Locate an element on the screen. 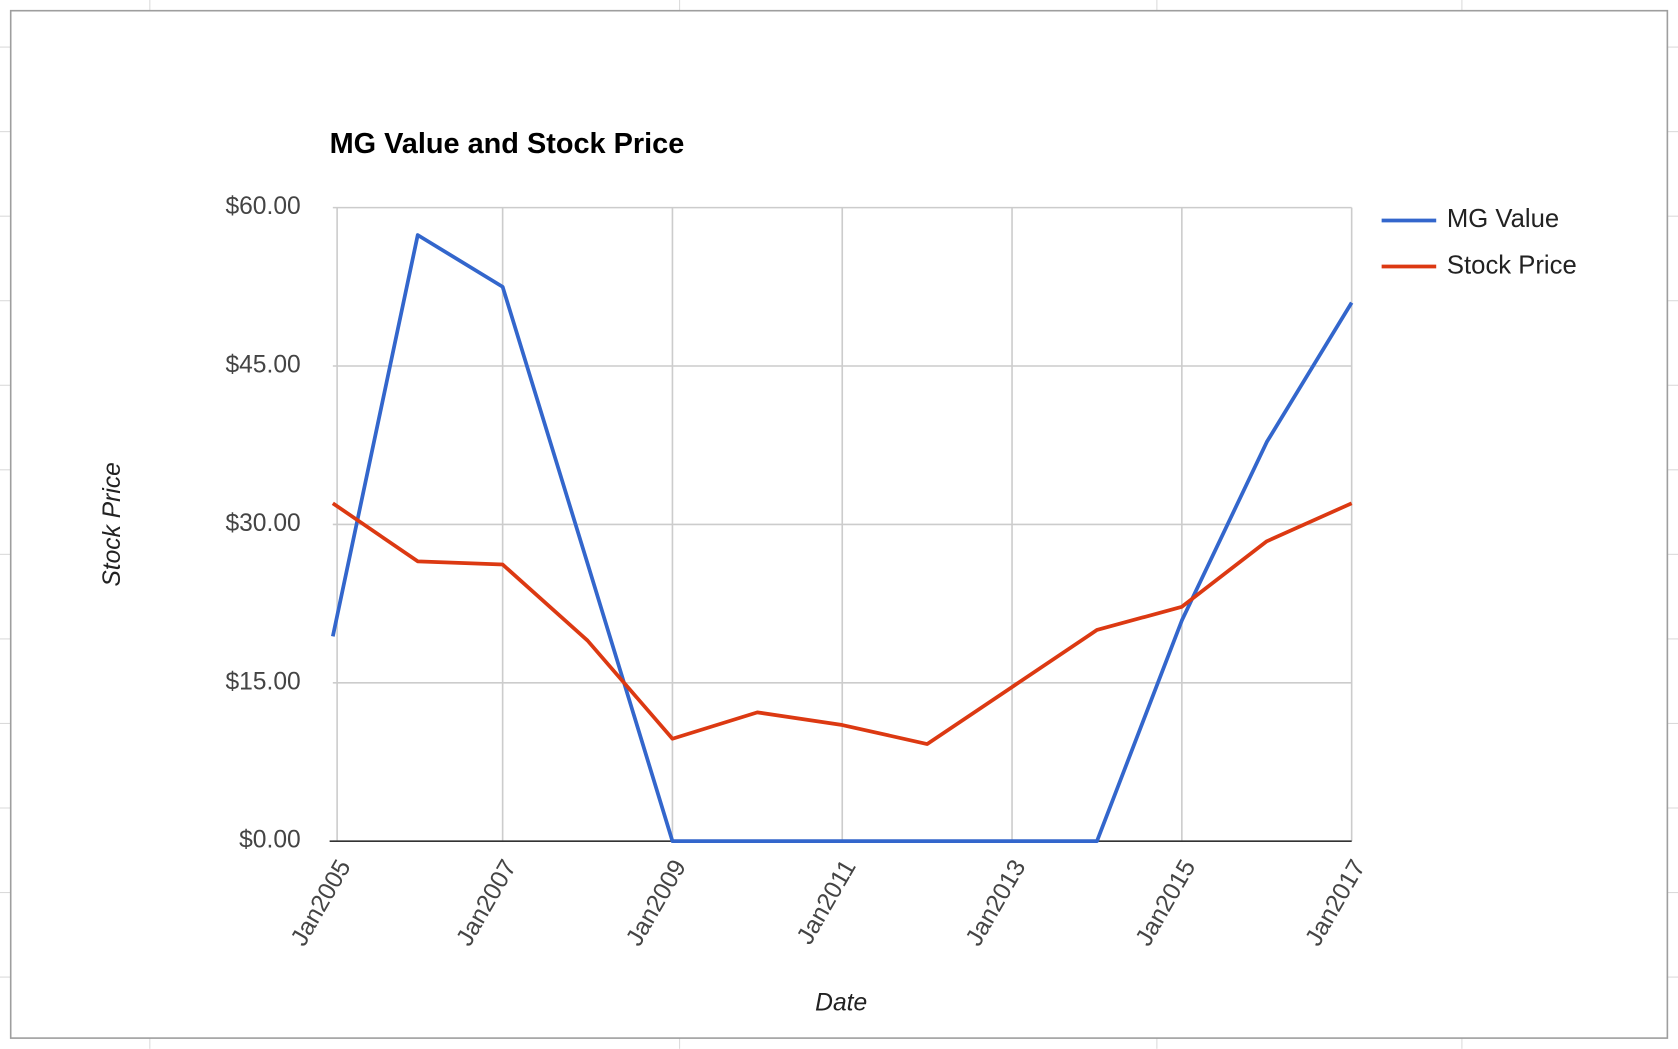 Image resolution: width=1678 pixels, height=1049 pixels. y-tick-label: $30.00 is located at coordinates (262, 523).